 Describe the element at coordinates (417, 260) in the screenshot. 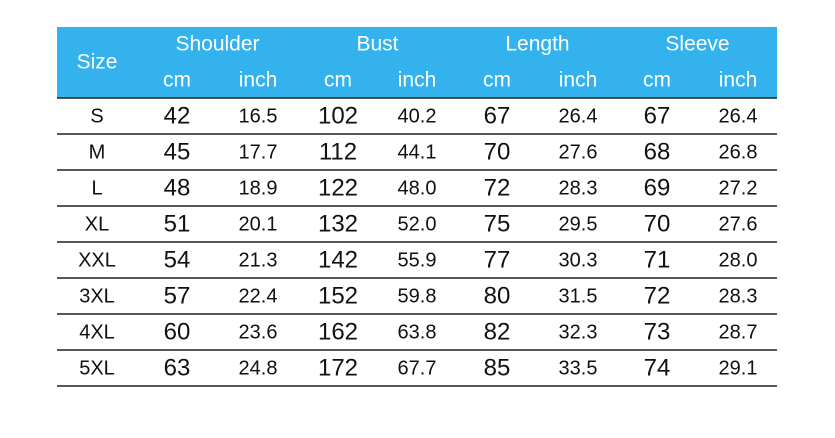

I see `cell: 55.9` at that location.